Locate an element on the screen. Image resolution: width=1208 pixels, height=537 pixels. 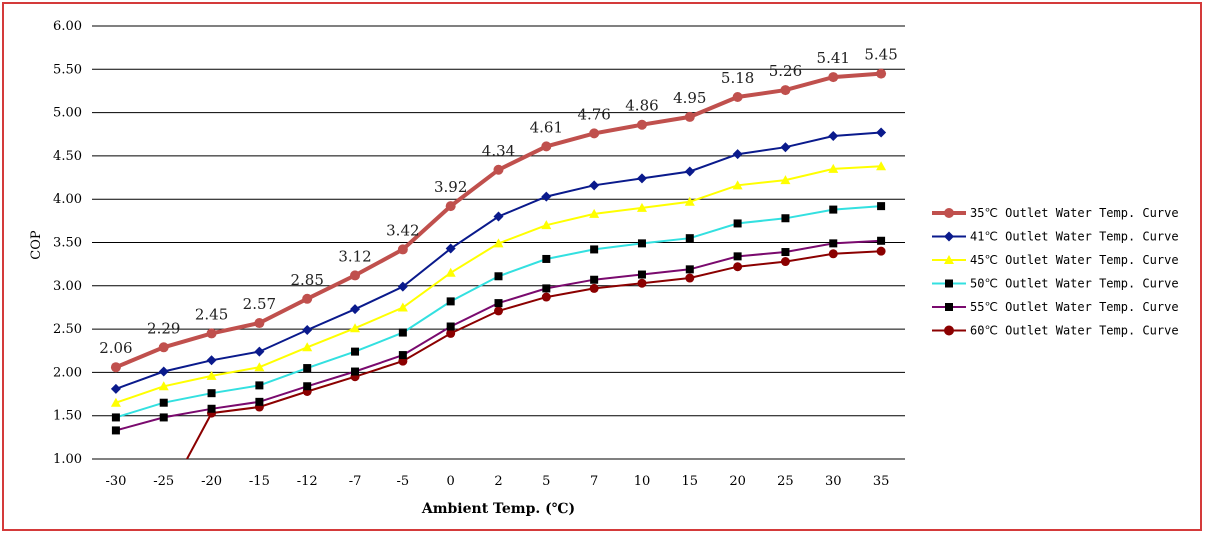
legend-item: 50℃ Outlet Water Temp. Curve is located at coordinates (1055, 284).